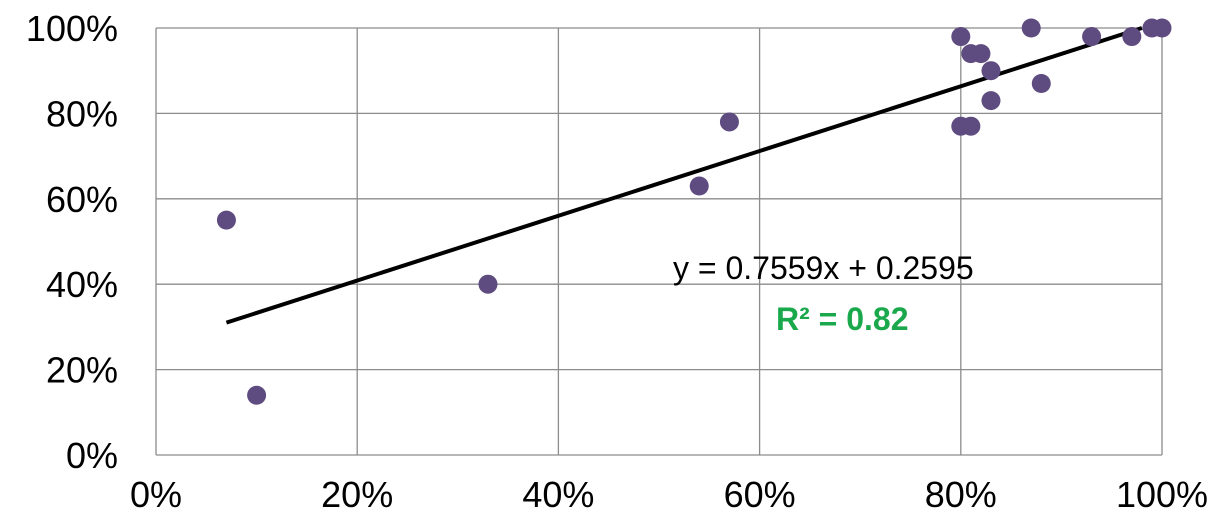  Describe the element at coordinates (760, 494) in the screenshot. I see `x-tick-label: 60%` at that location.